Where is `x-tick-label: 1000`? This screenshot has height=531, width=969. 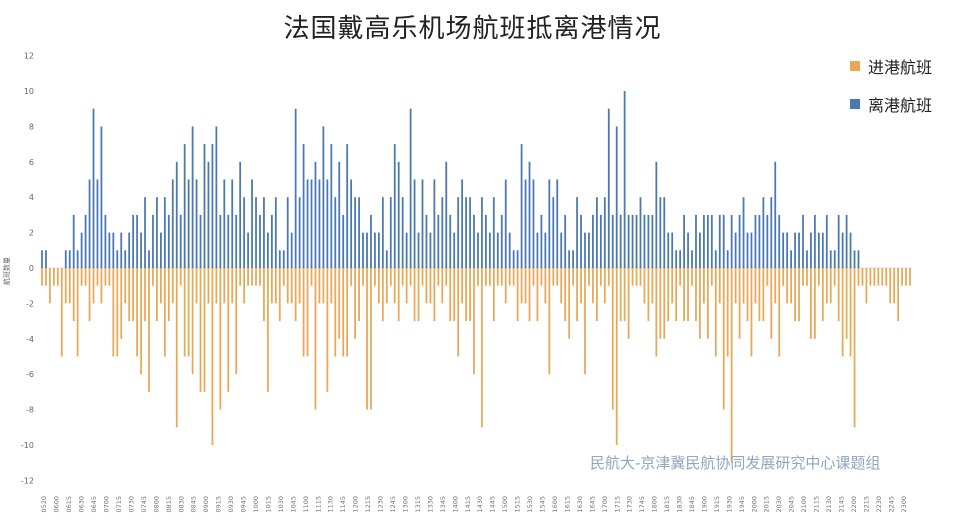 x-tick-label: 1000 is located at coordinates (256, 504).